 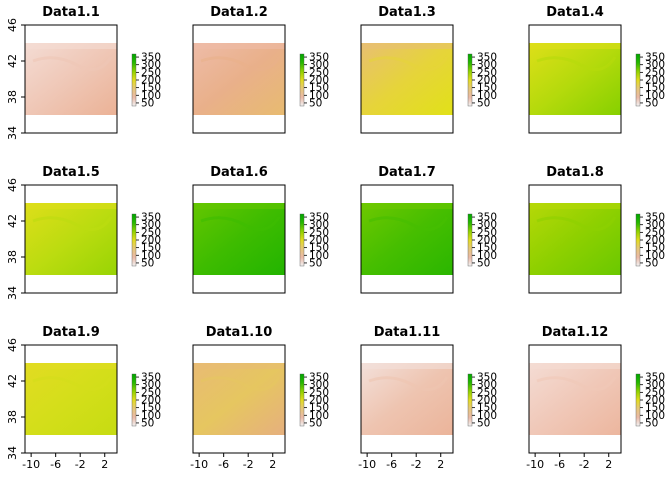 What do you see at coordinates (71, 332) in the screenshot?
I see `panel-title: Data1.9` at bounding box center [71, 332].